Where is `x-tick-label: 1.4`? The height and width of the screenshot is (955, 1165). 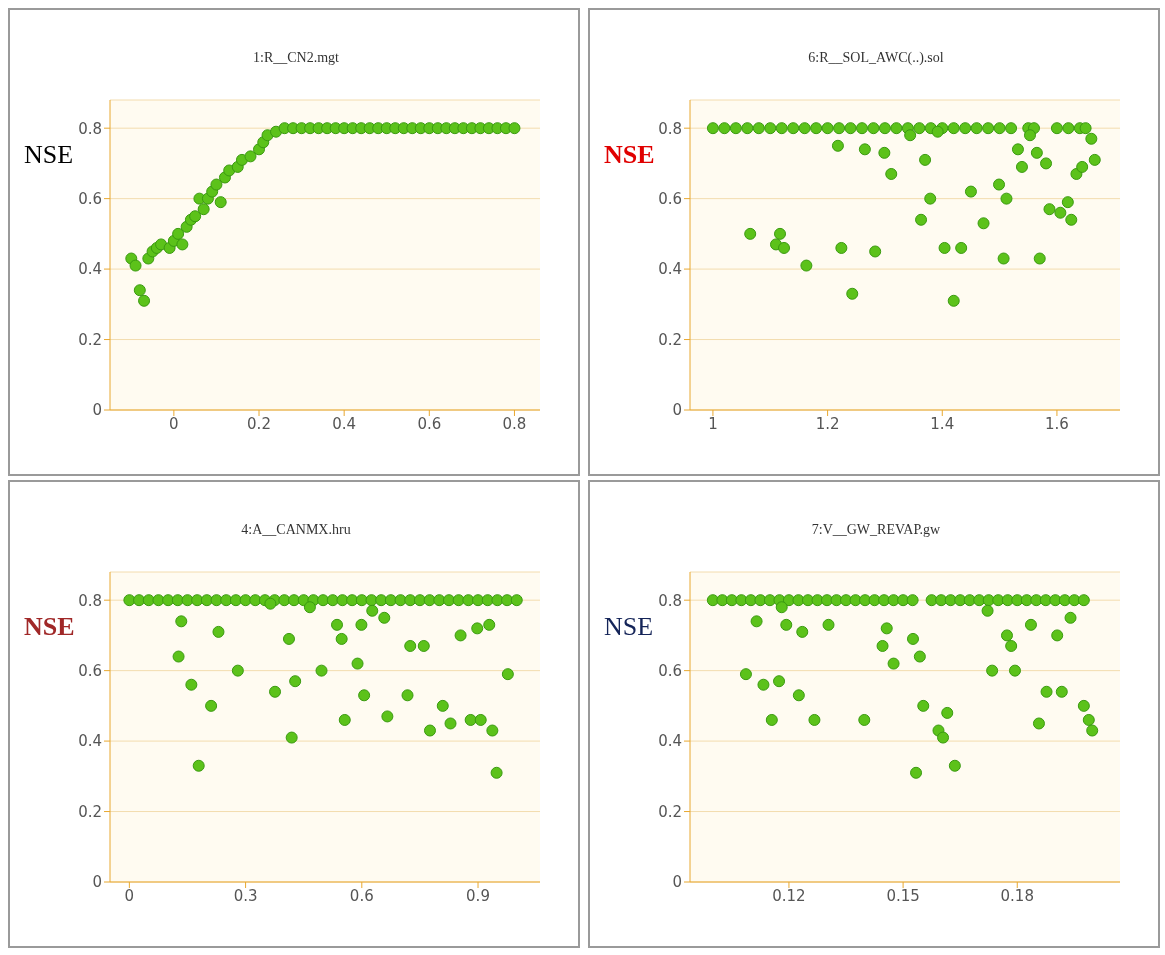 x-tick-label: 1.4 is located at coordinates (942, 423).